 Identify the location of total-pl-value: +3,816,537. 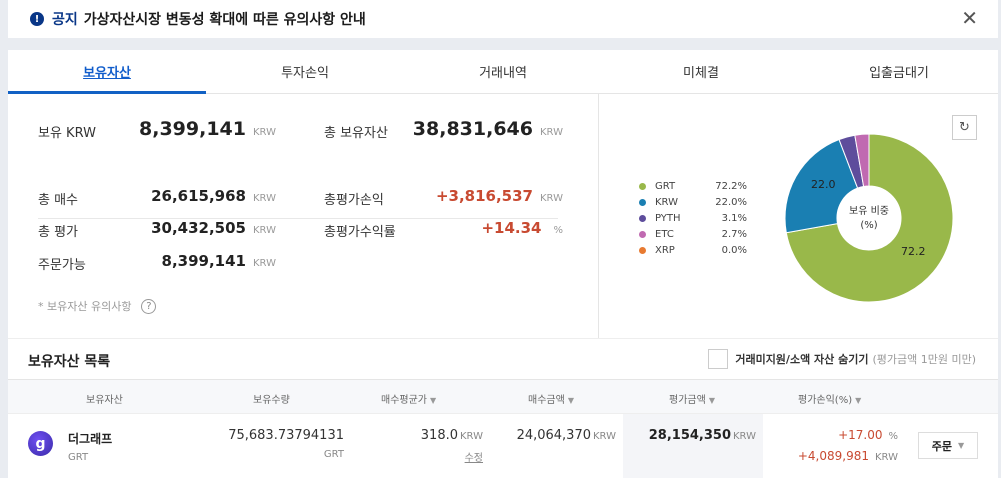
(484, 196).